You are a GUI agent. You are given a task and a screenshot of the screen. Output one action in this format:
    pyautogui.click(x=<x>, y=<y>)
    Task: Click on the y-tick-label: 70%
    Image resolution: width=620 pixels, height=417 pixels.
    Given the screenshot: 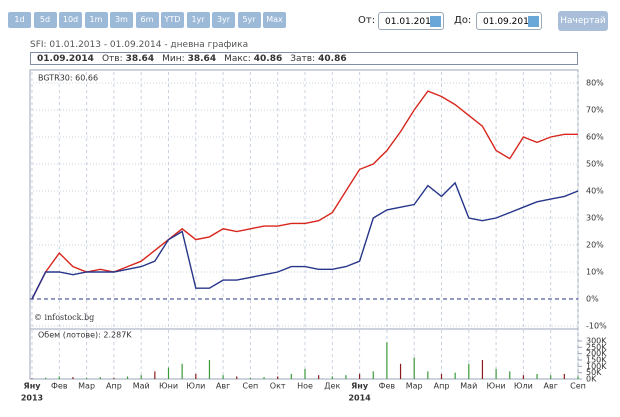 What is the action you would take?
    pyautogui.click(x=595, y=110)
    